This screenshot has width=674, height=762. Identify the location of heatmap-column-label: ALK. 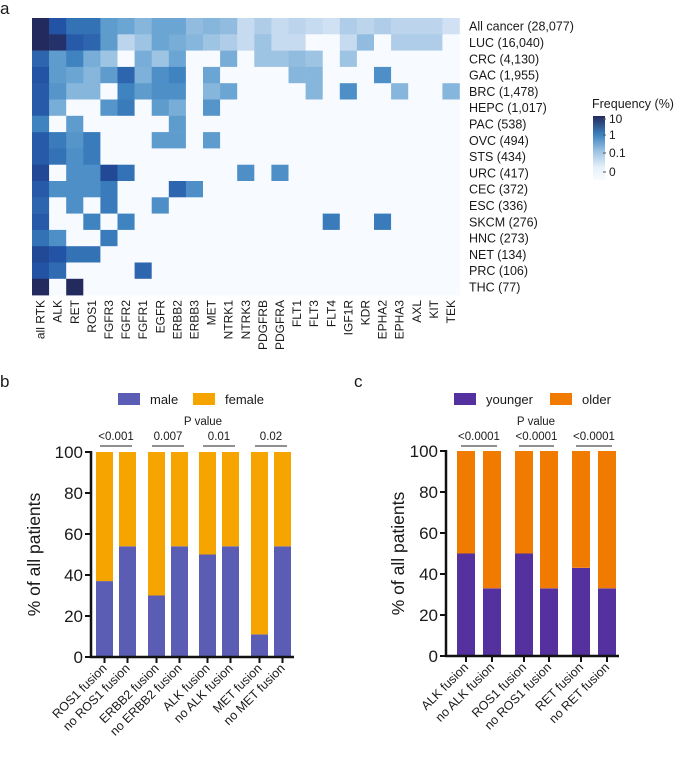
(58, 311).